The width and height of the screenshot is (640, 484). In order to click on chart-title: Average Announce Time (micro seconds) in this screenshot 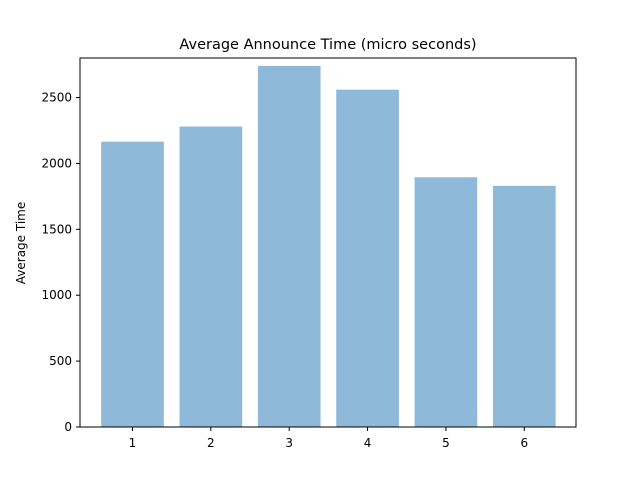, I will do `click(327, 45)`.